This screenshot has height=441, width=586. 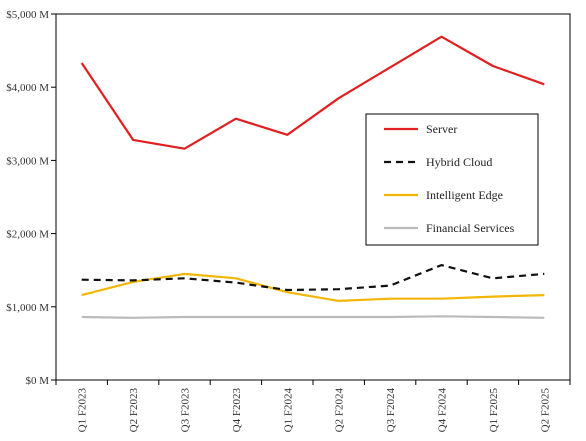 What do you see at coordinates (134, 410) in the screenshot?
I see `x-tick-label: Q2 F2023` at bounding box center [134, 410].